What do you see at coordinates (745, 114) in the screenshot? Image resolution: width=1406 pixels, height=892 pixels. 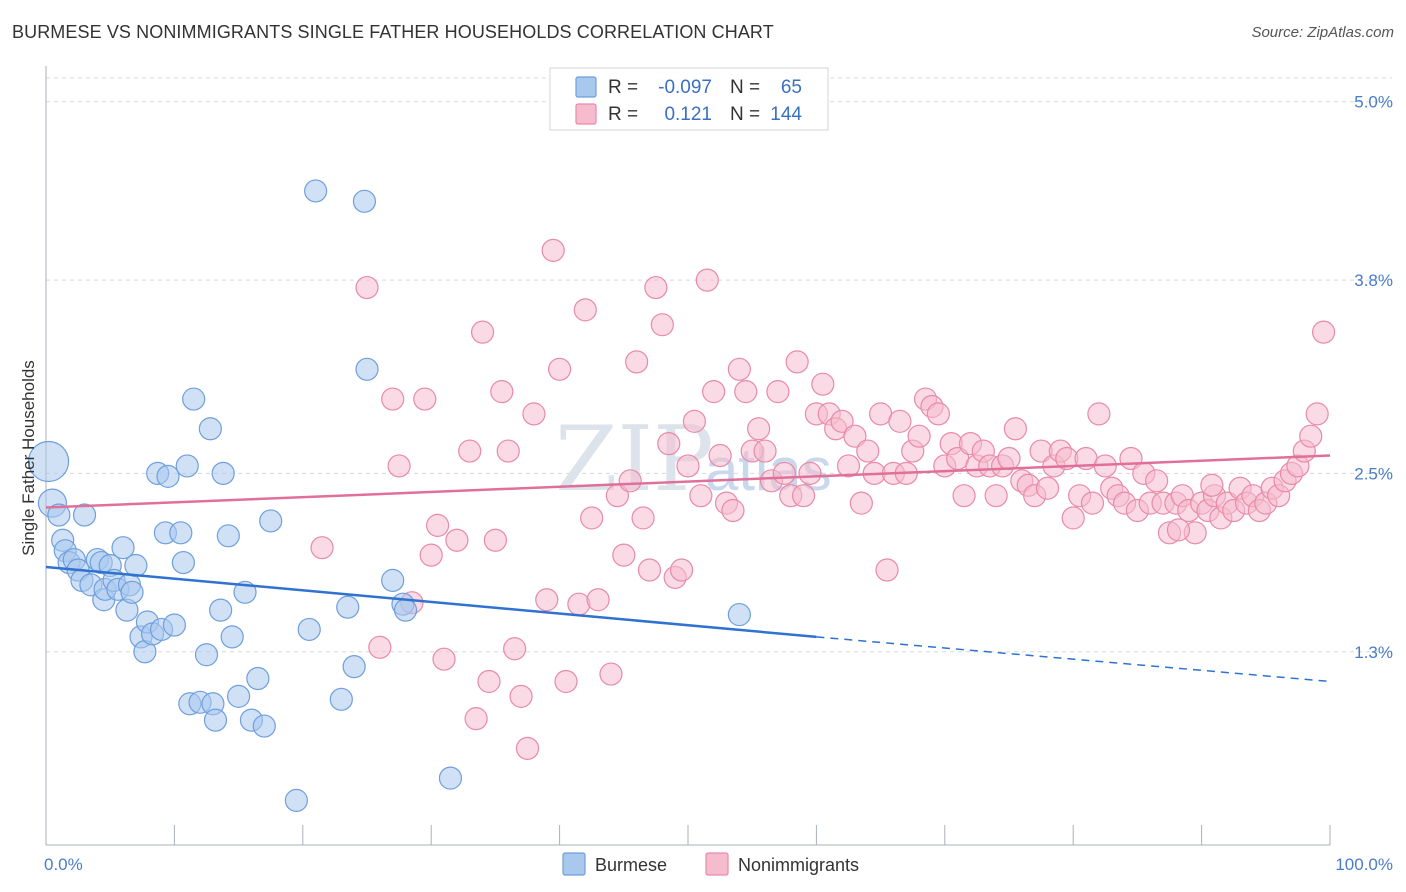 I see `legend-n-label-2: N =` at bounding box center [745, 114].